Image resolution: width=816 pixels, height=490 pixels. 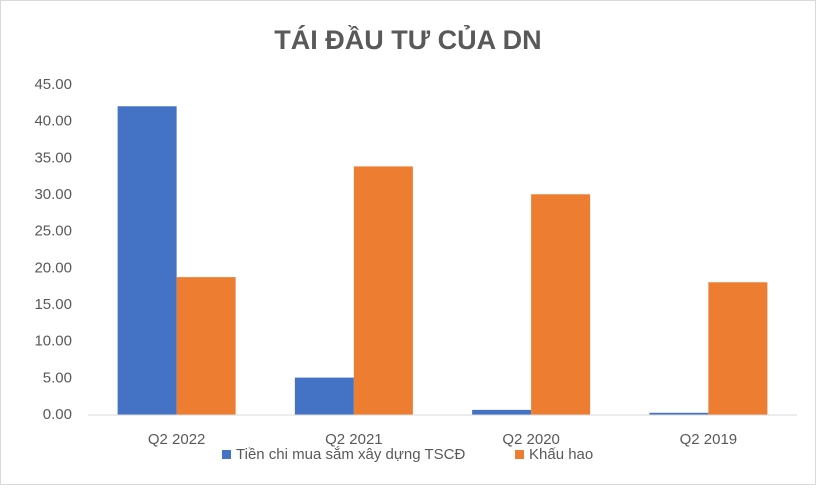 What do you see at coordinates (350, 454) in the screenshot?
I see `legend-label: Tiền chi mua sắm xây dựng TSCĐ` at bounding box center [350, 454].